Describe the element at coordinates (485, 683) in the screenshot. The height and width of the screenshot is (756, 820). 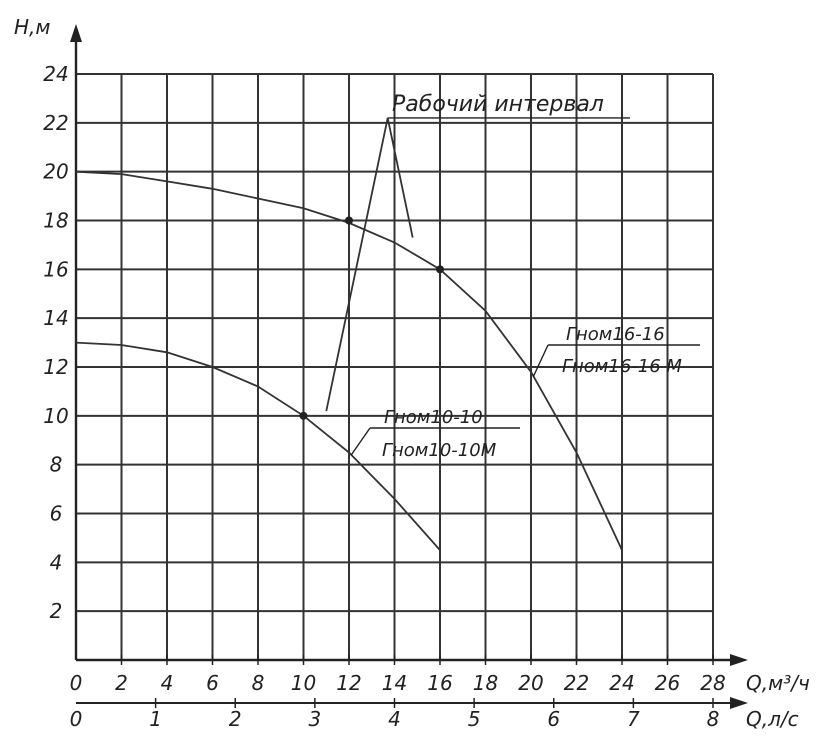
I see `x-tick-label: 18` at that location.